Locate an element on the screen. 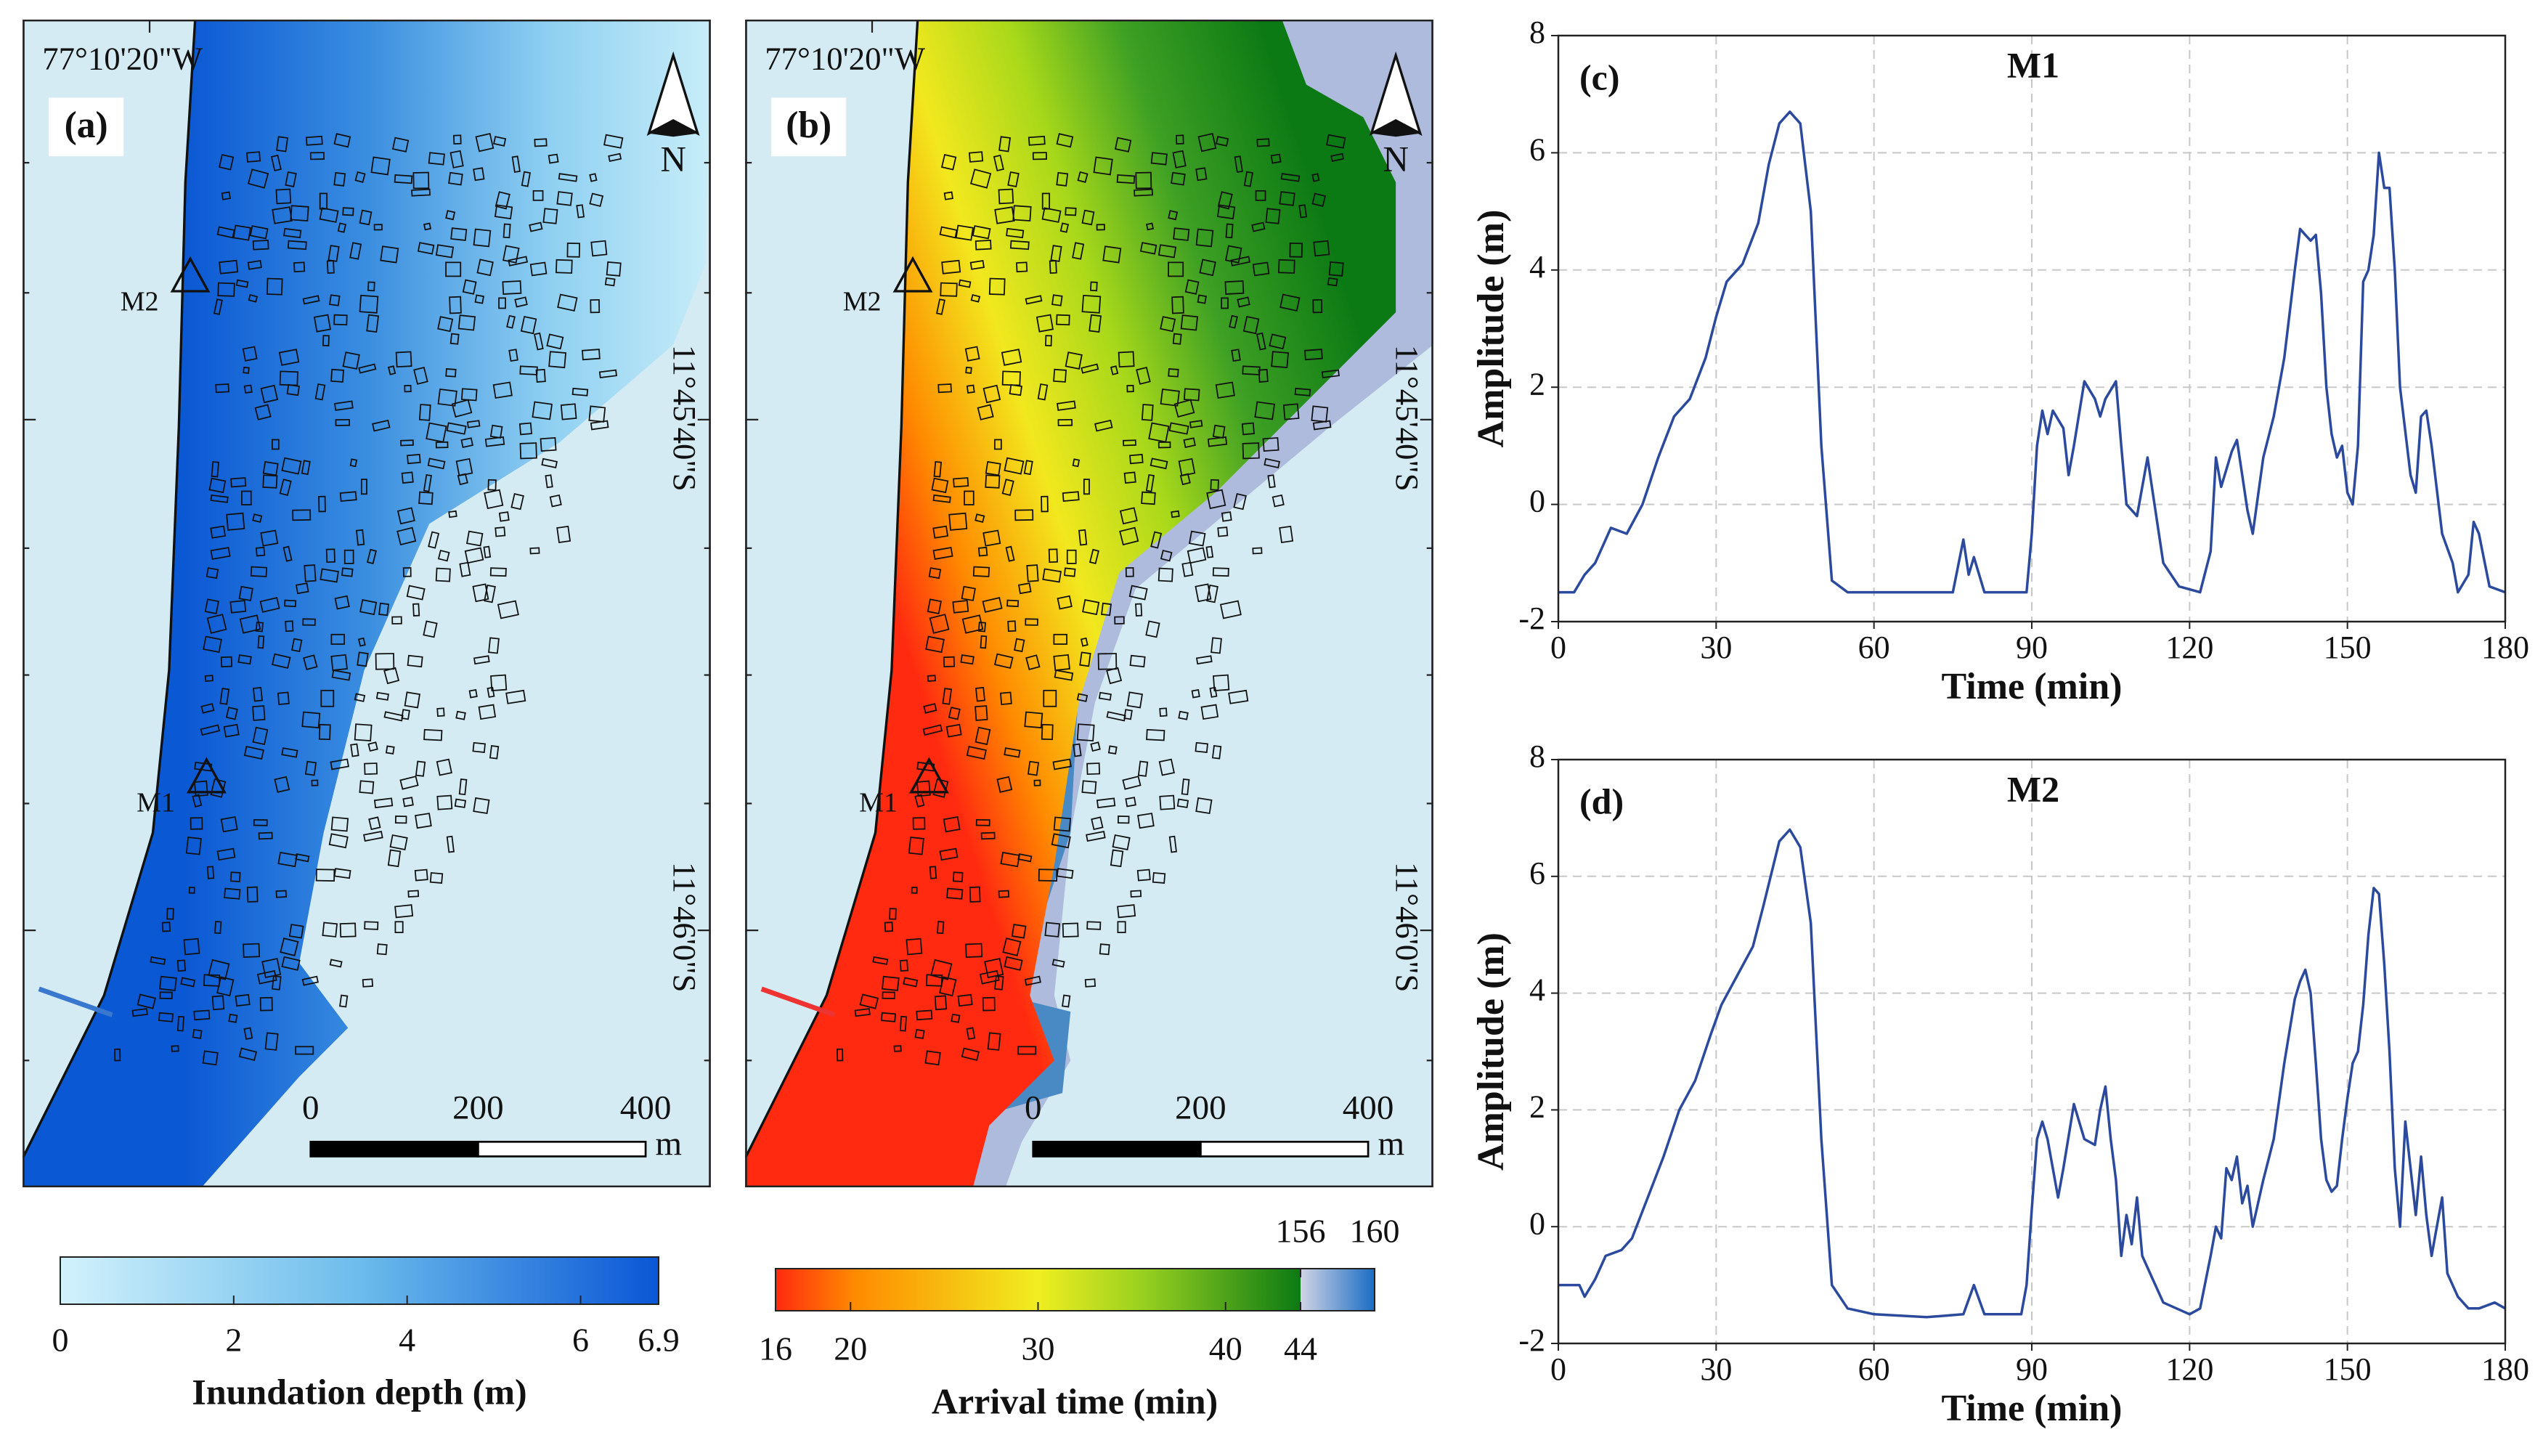  panel-label: (d) is located at coordinates (1601, 801).